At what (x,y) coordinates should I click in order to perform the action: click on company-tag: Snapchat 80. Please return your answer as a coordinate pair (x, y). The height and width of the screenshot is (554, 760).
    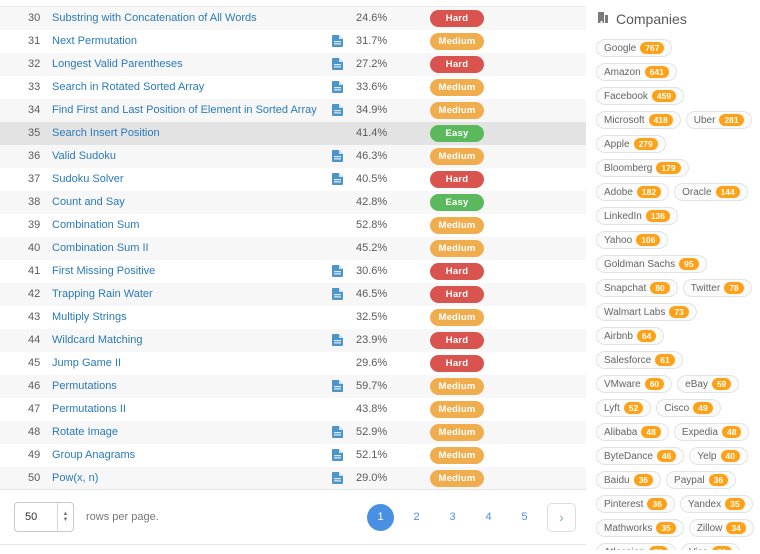
    Looking at the image, I should click on (637, 288).